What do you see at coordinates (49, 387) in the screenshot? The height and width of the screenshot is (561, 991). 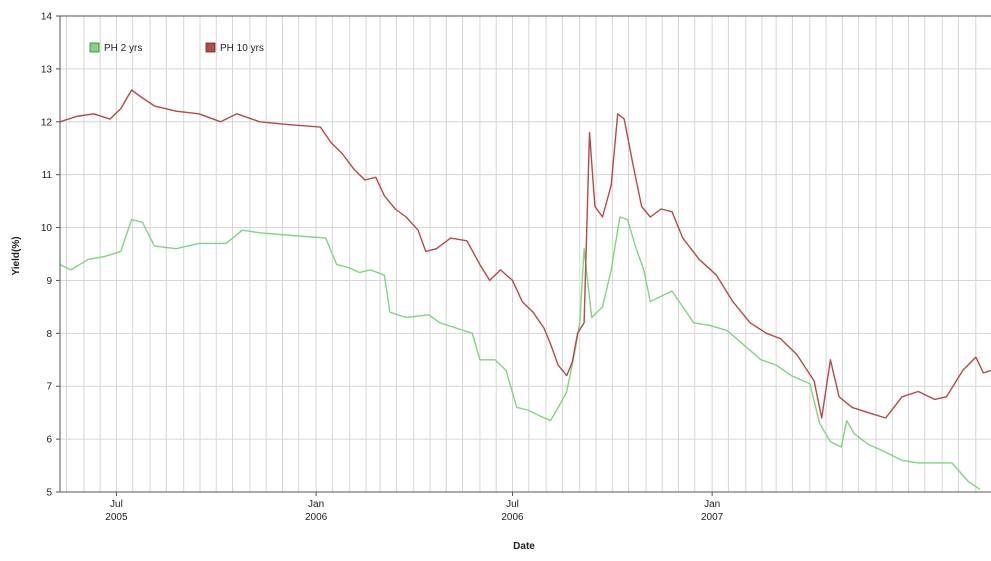 I see `y-tick-label-7: 7` at bounding box center [49, 387].